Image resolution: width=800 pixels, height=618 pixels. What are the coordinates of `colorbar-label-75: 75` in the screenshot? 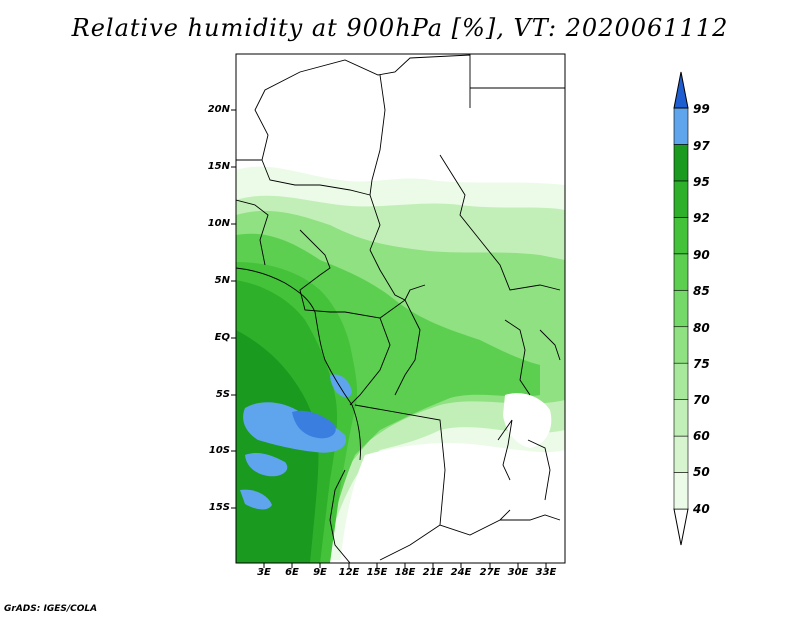 It's located at (701, 364).